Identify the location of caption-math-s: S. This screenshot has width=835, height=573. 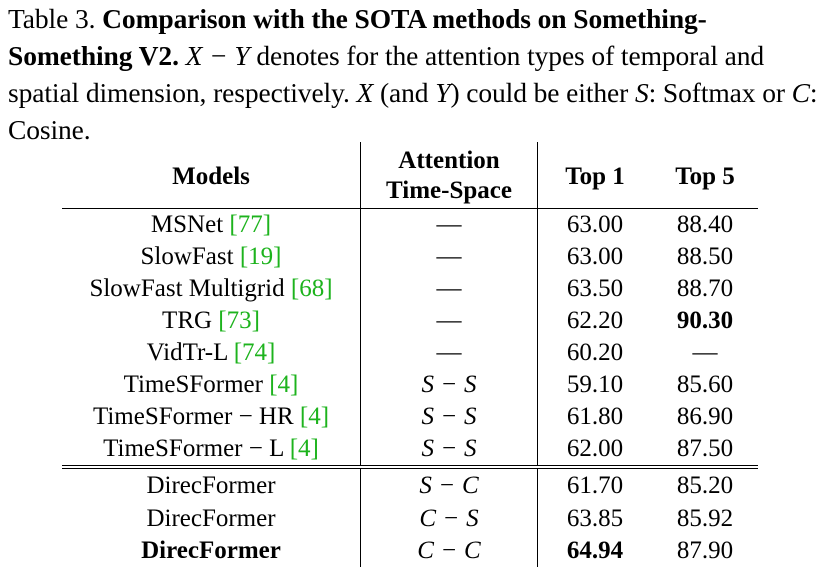
(641, 92).